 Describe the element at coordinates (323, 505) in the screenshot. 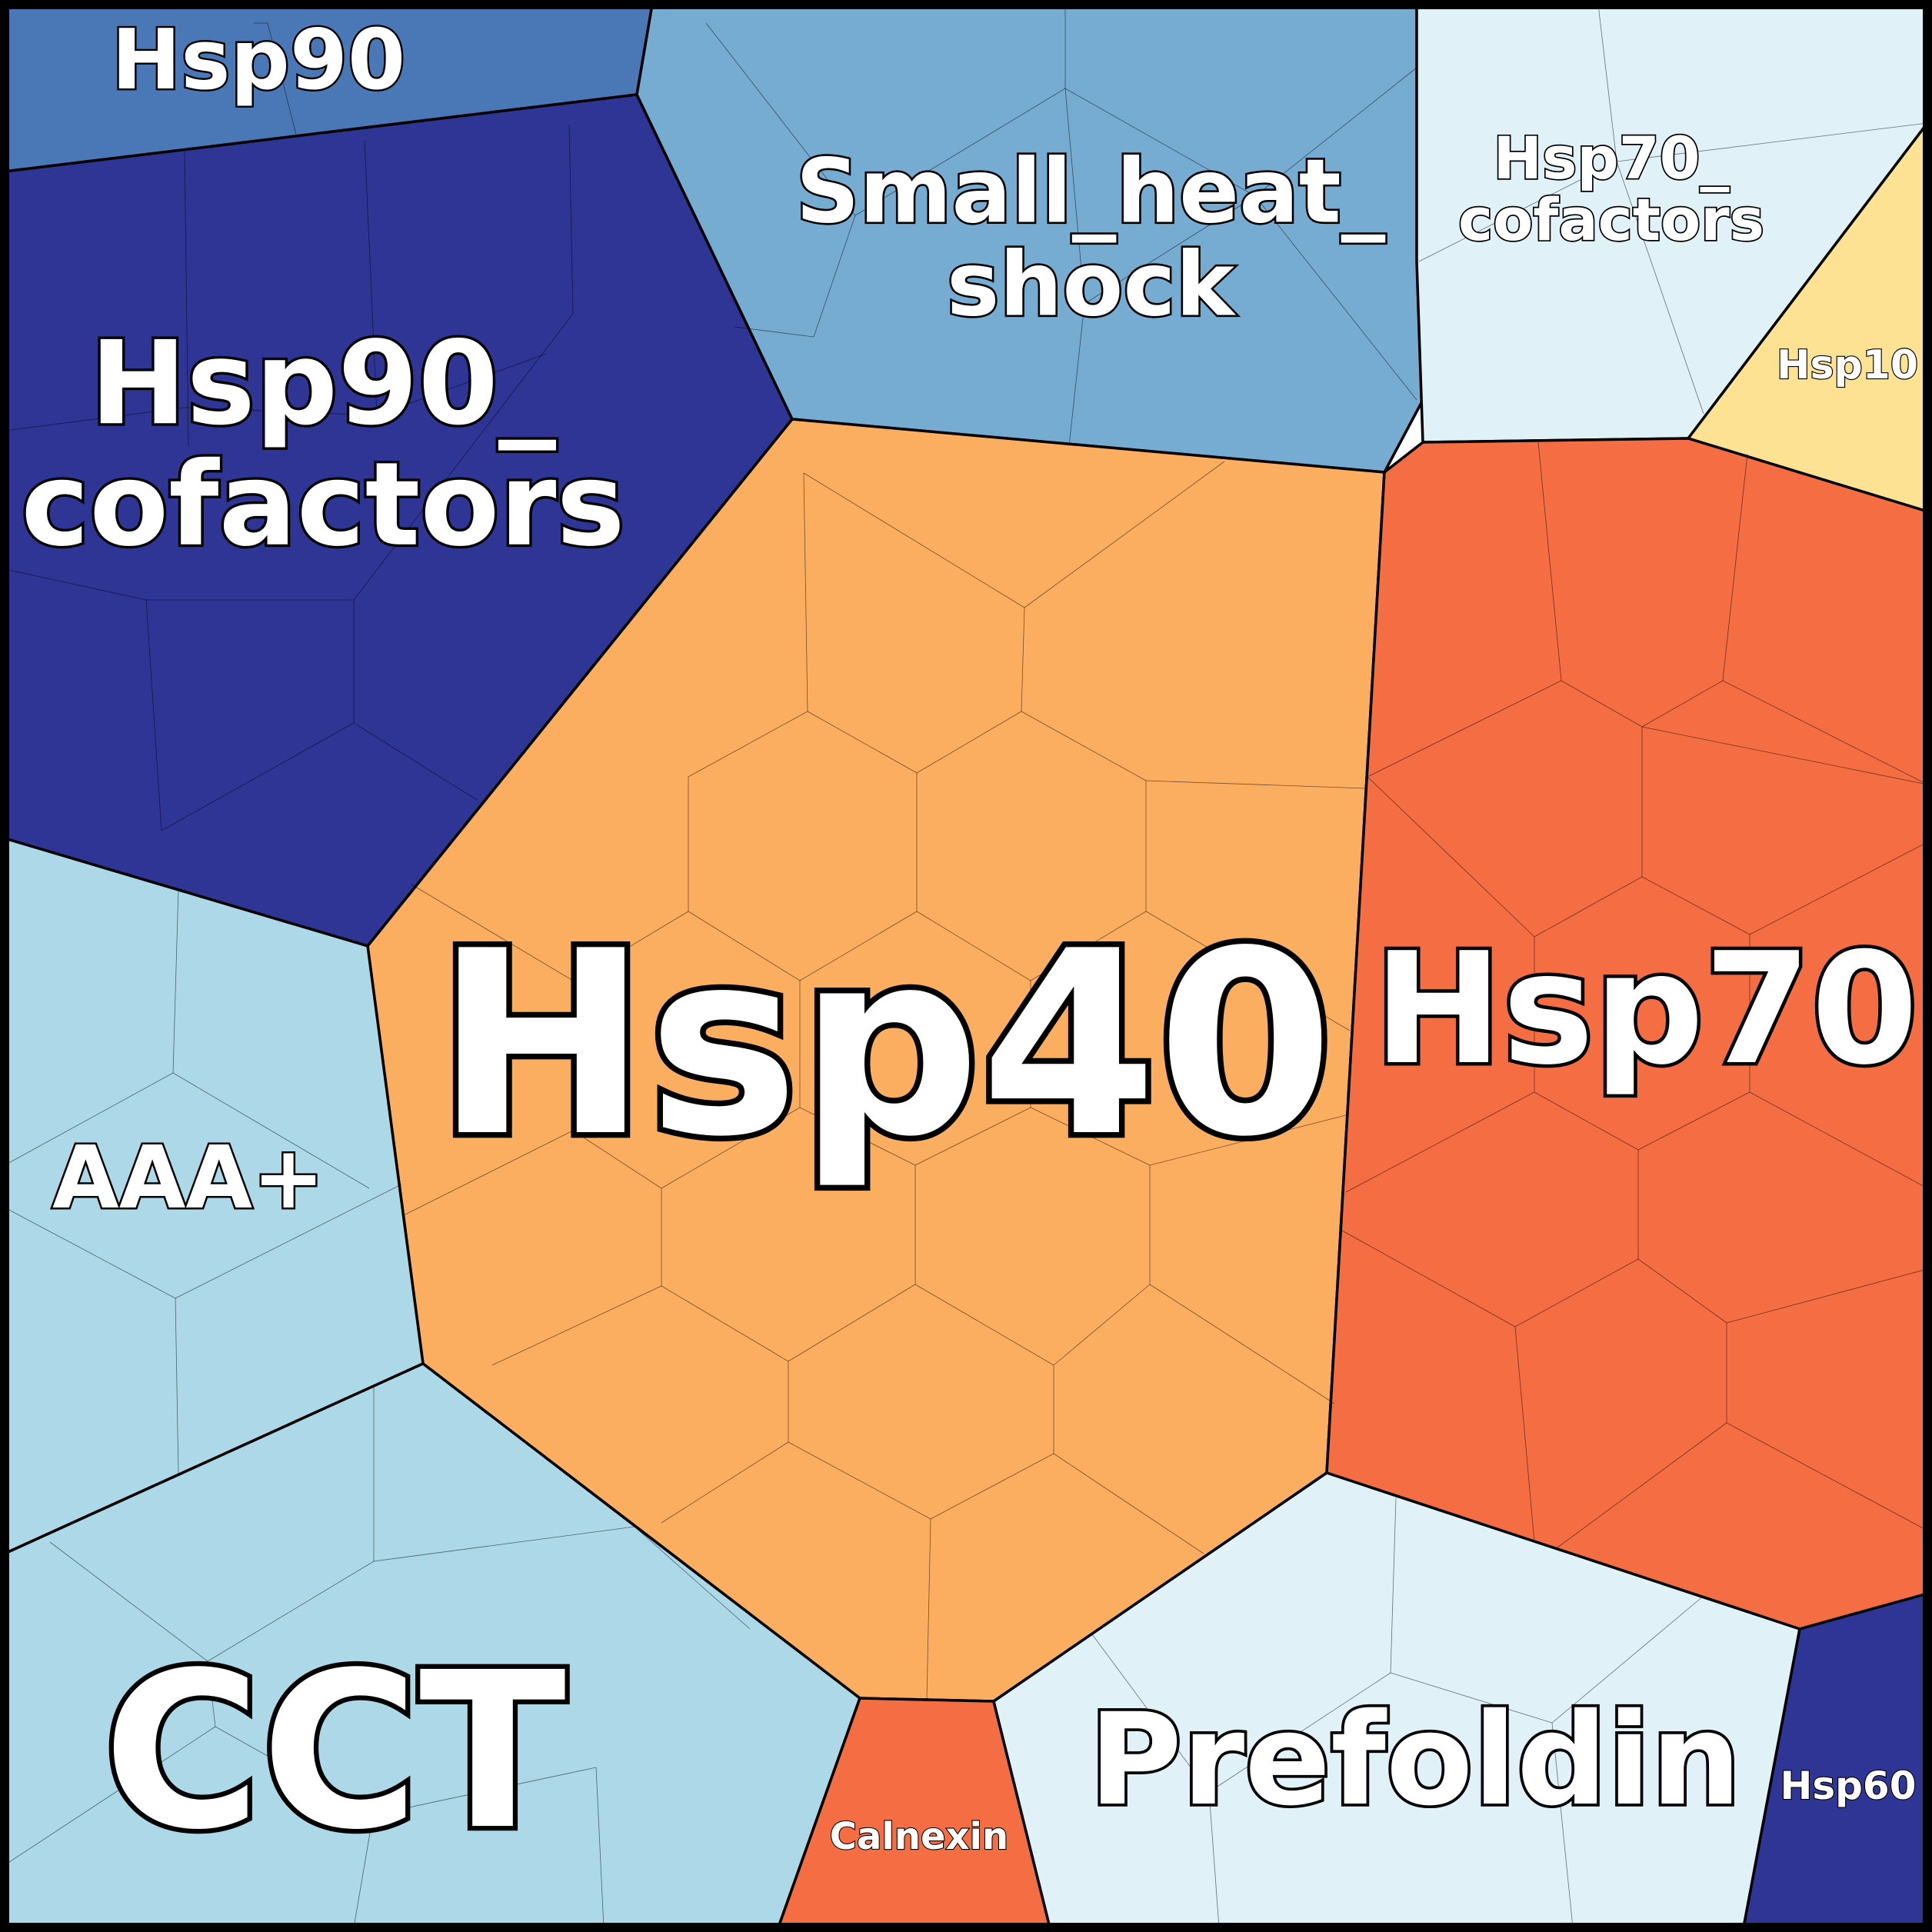

I see `label-hsp90-cofactors-line-1: cofactors` at that location.